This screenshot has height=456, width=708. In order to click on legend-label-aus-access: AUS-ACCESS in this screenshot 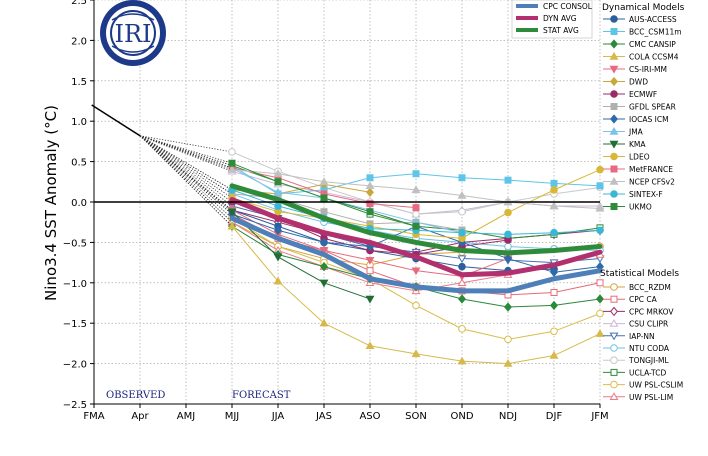, I will do `click(653, 19)`.